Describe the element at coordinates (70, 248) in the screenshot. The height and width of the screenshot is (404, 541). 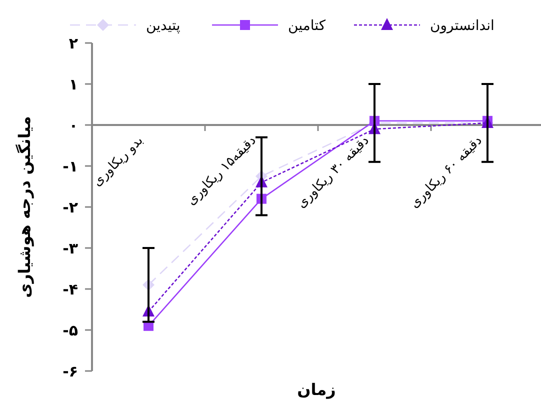
I see `y-tick-label: -۳` at that location.